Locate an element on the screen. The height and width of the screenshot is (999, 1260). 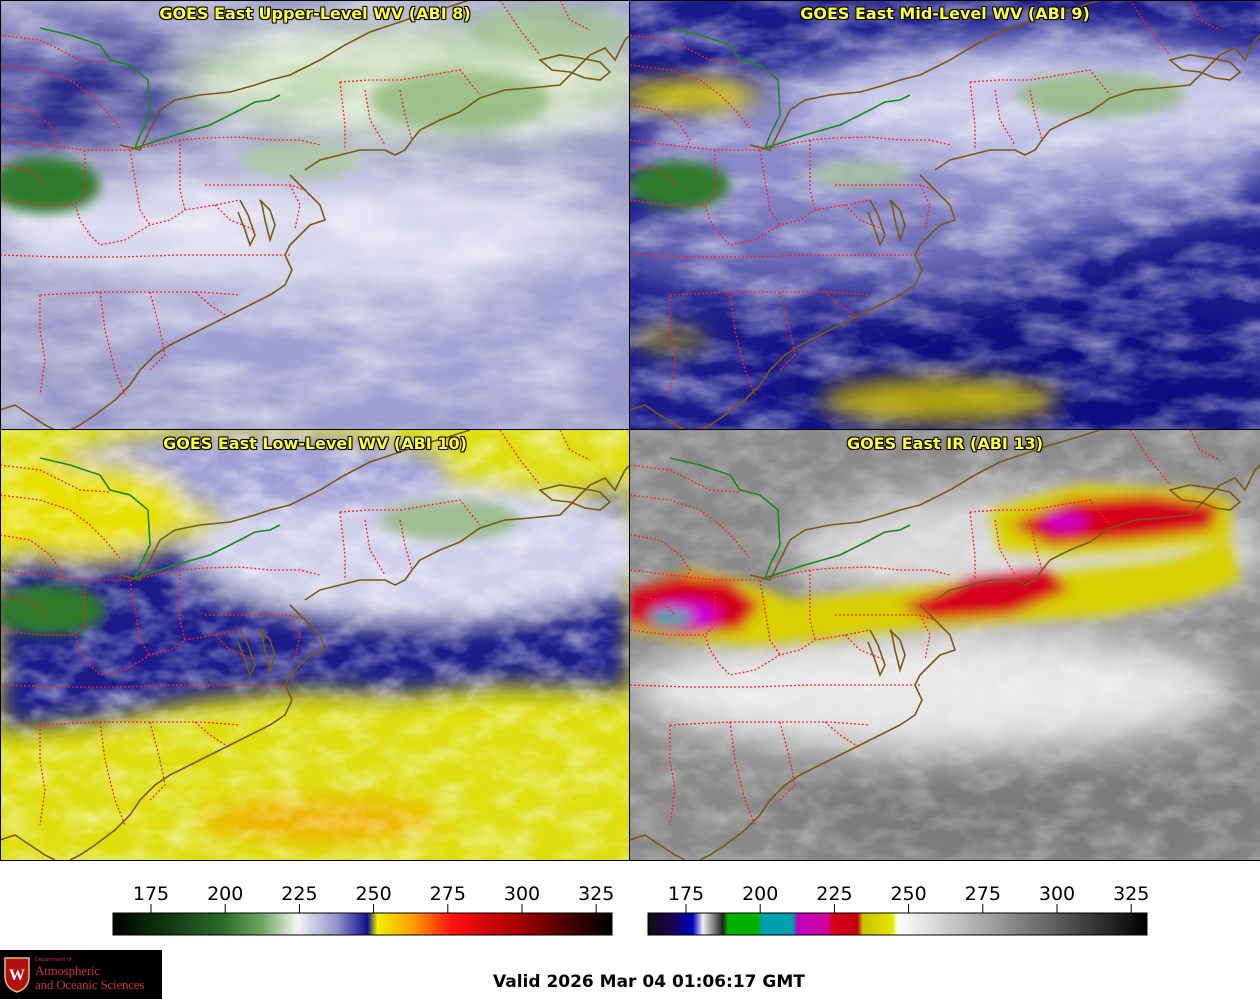
logo-line-1: Department of is located at coordinates (53, 960).